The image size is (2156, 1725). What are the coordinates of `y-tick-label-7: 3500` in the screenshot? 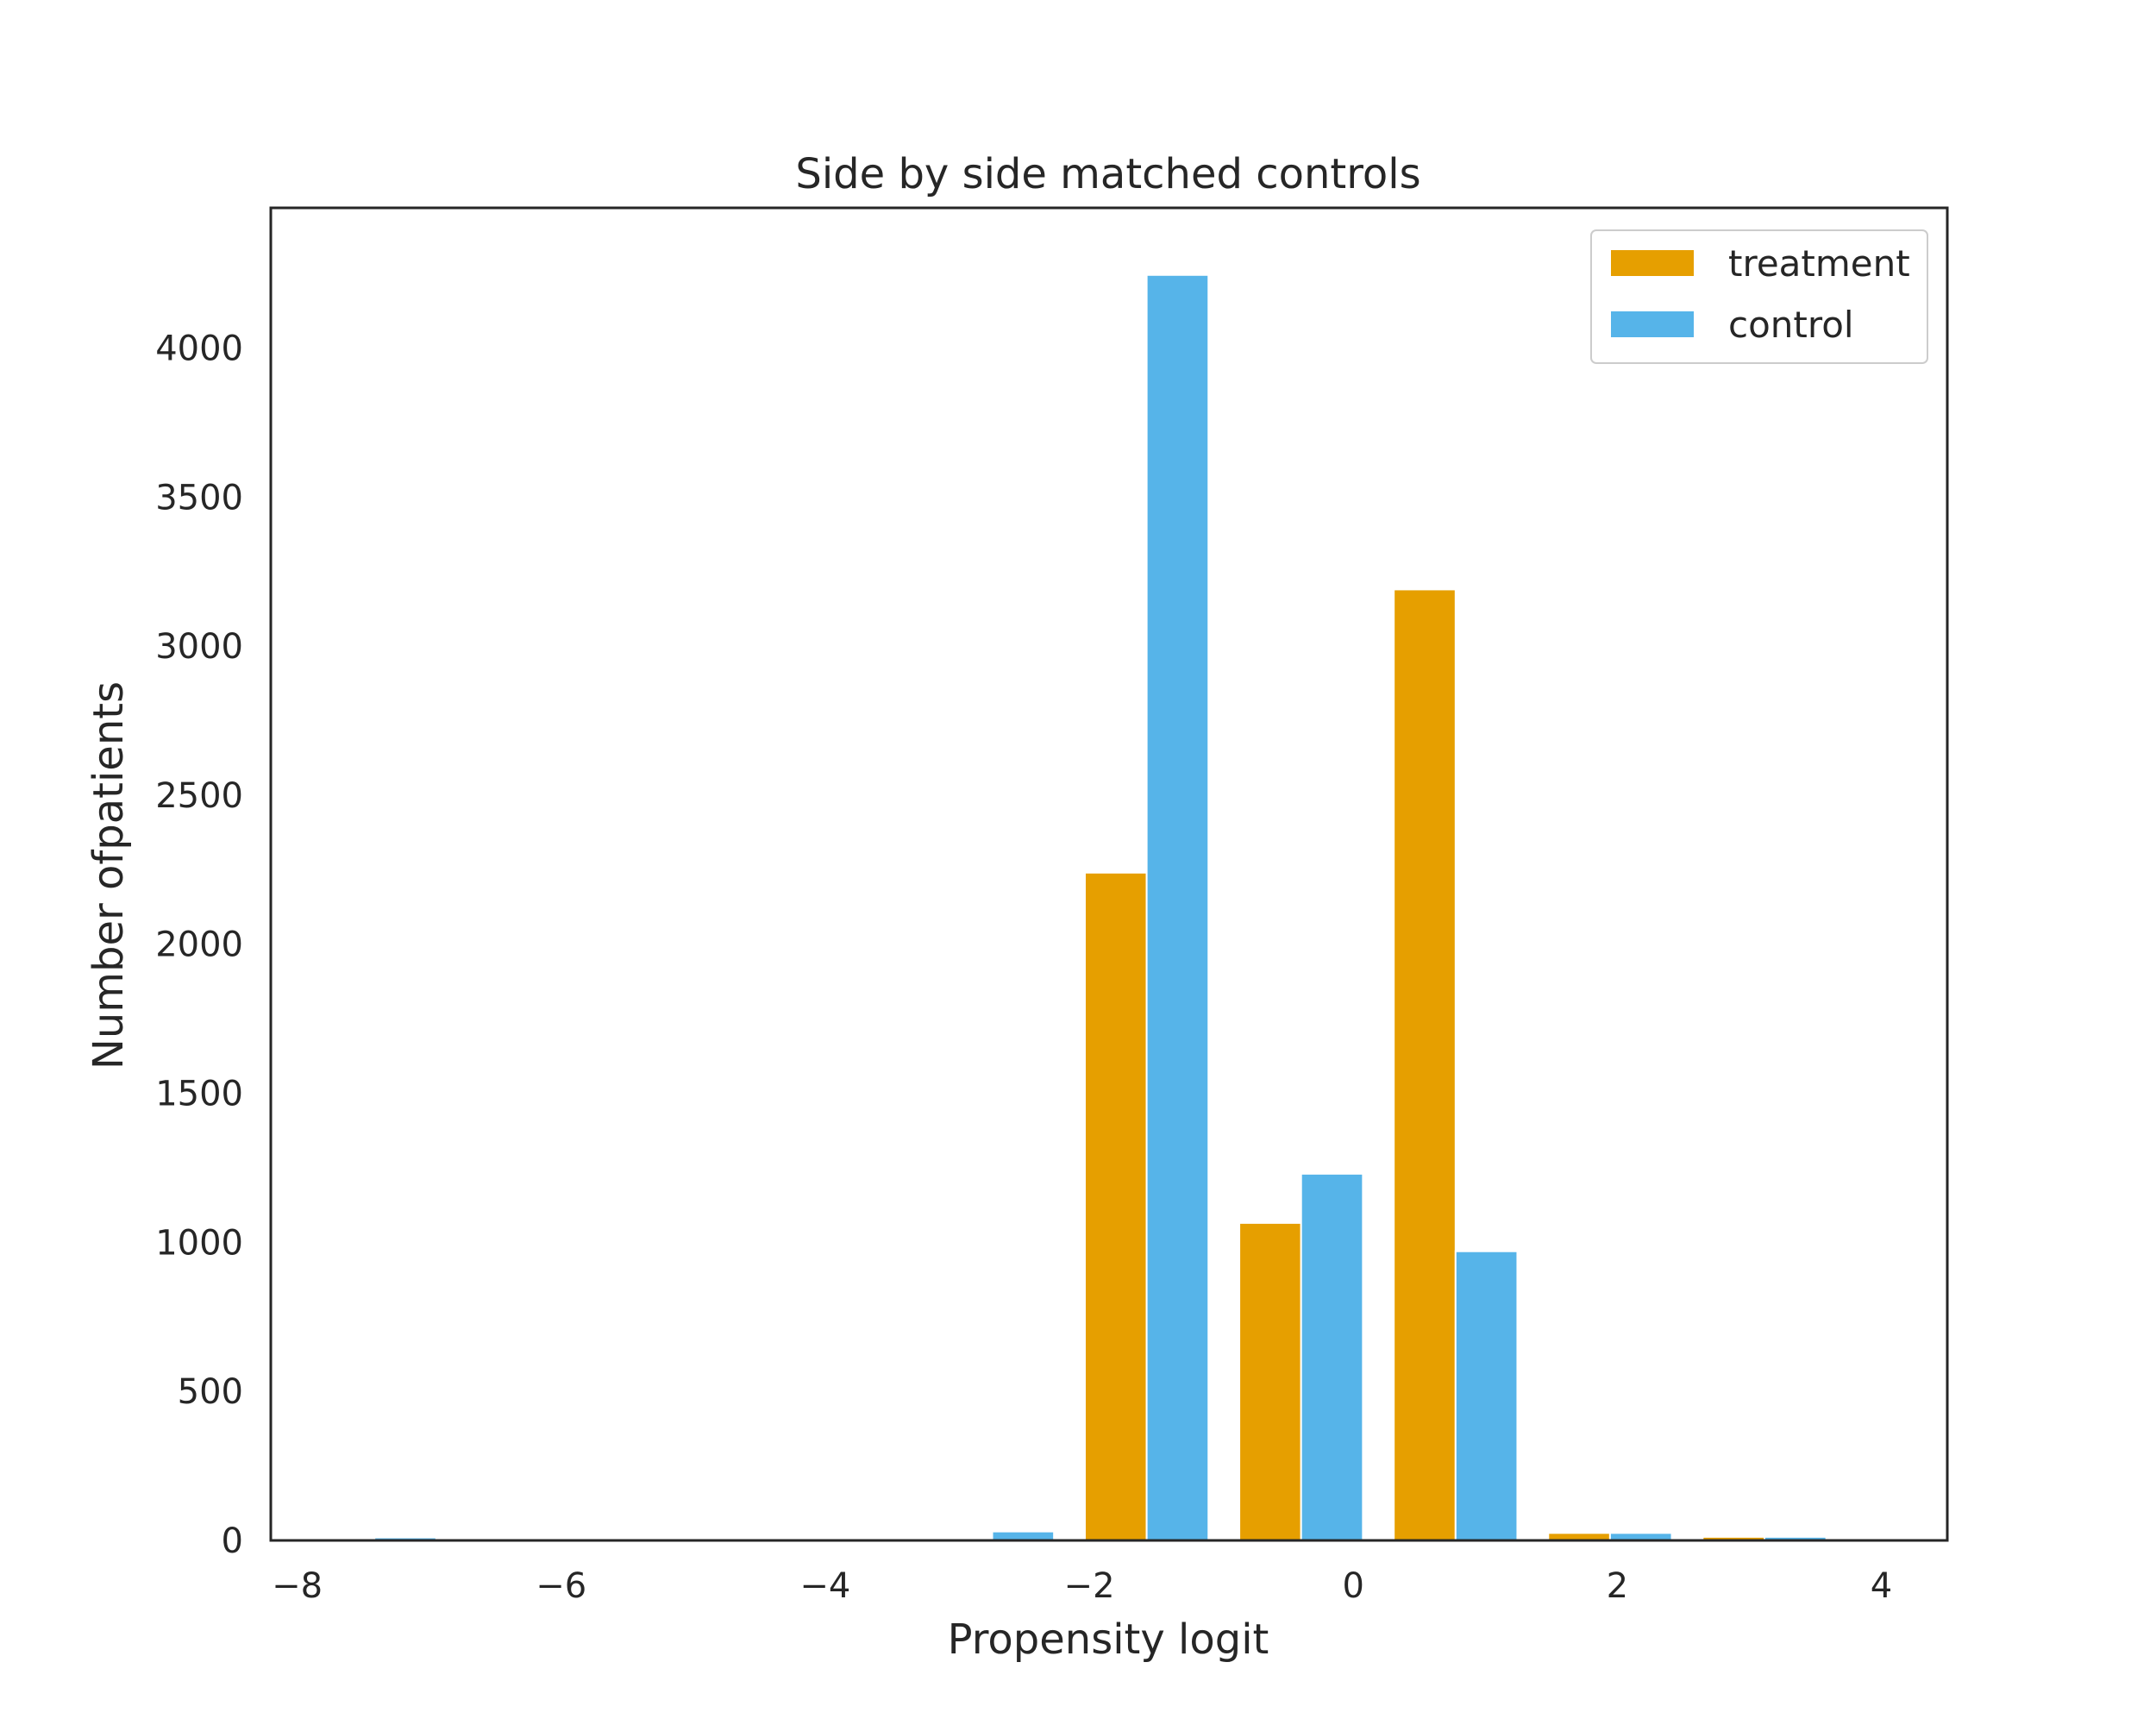 It's located at (199, 498).